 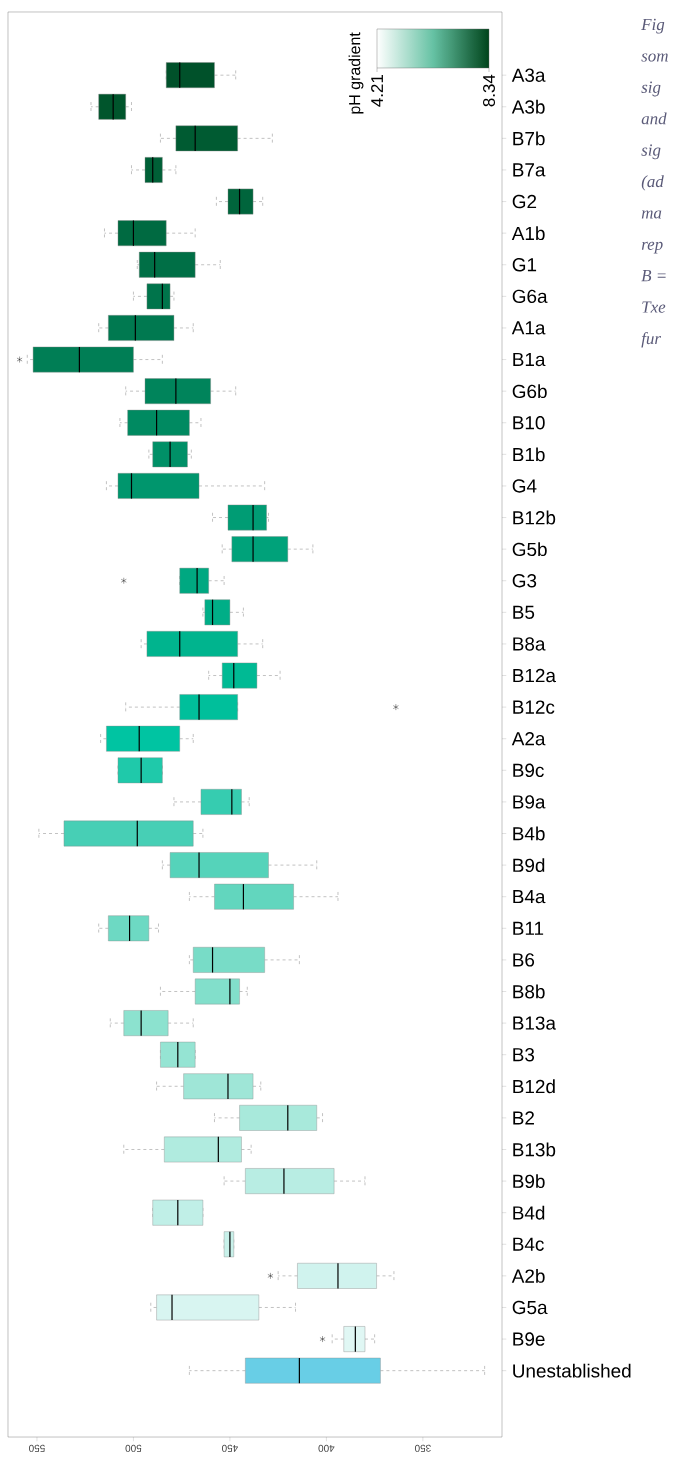 What do you see at coordinates (529, 138) in the screenshot?
I see `y-tick-label: B7b` at bounding box center [529, 138].